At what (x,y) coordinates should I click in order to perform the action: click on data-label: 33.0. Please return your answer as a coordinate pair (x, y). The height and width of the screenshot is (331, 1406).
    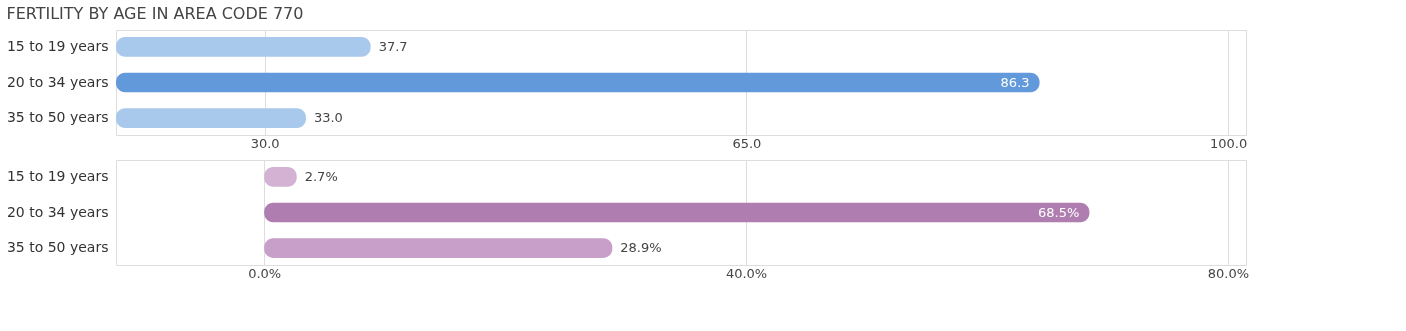
    Looking at the image, I should click on (328, 118).